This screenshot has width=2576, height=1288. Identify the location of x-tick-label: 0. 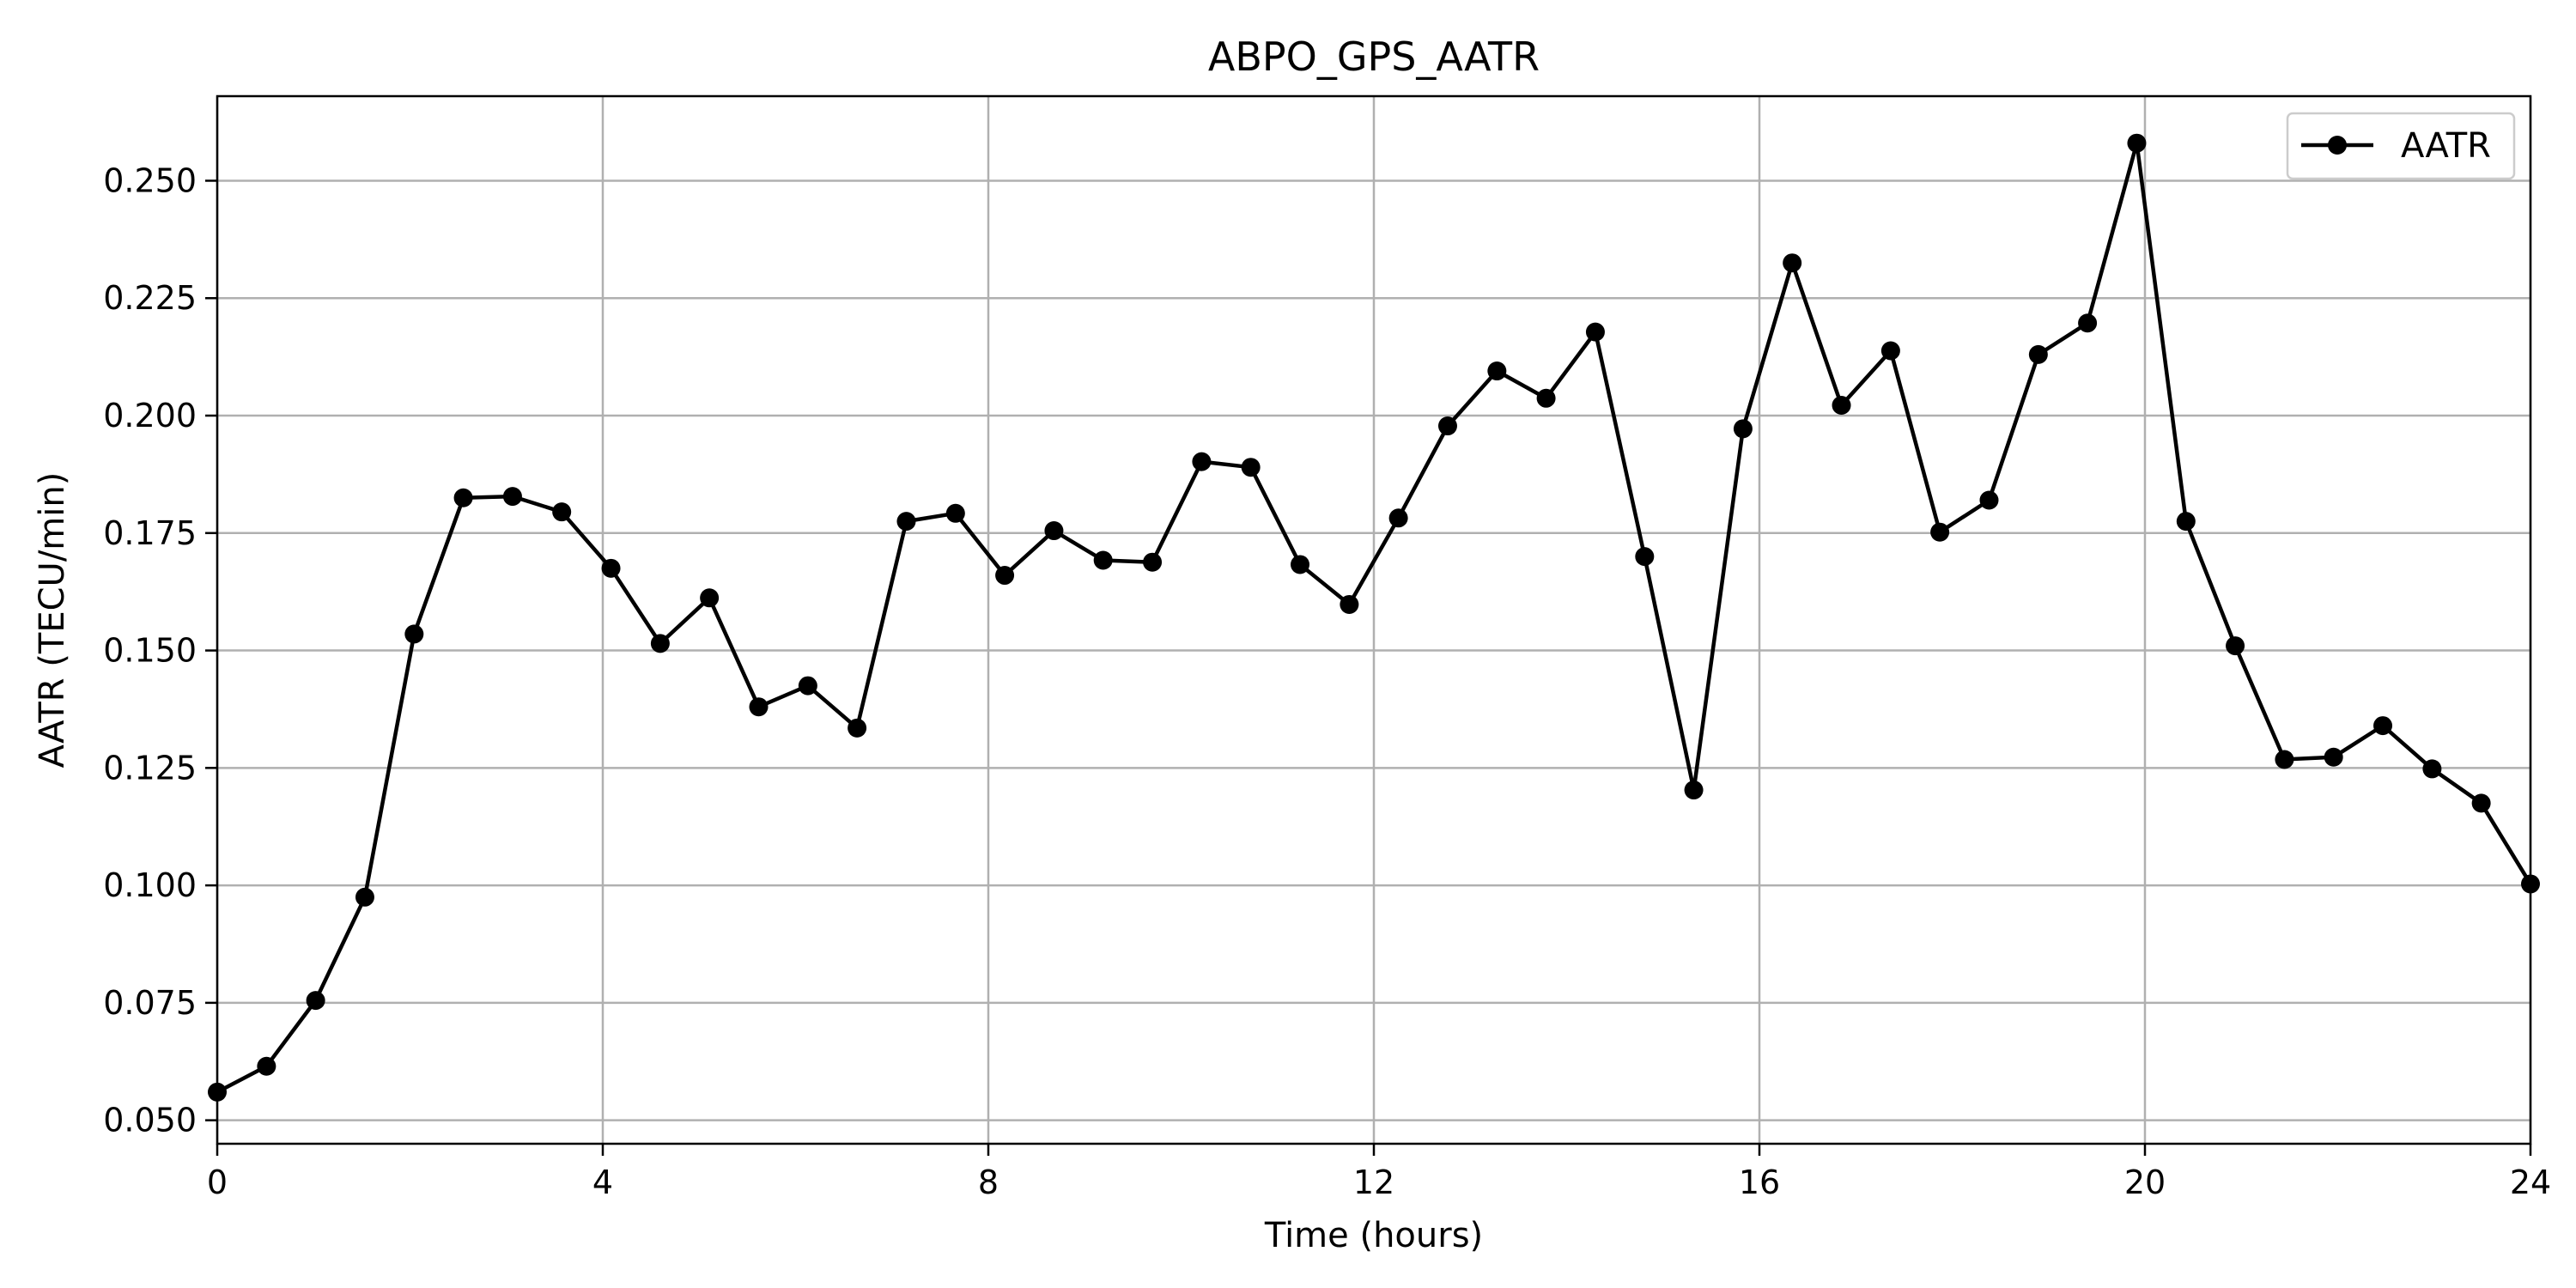
(218, 1182).